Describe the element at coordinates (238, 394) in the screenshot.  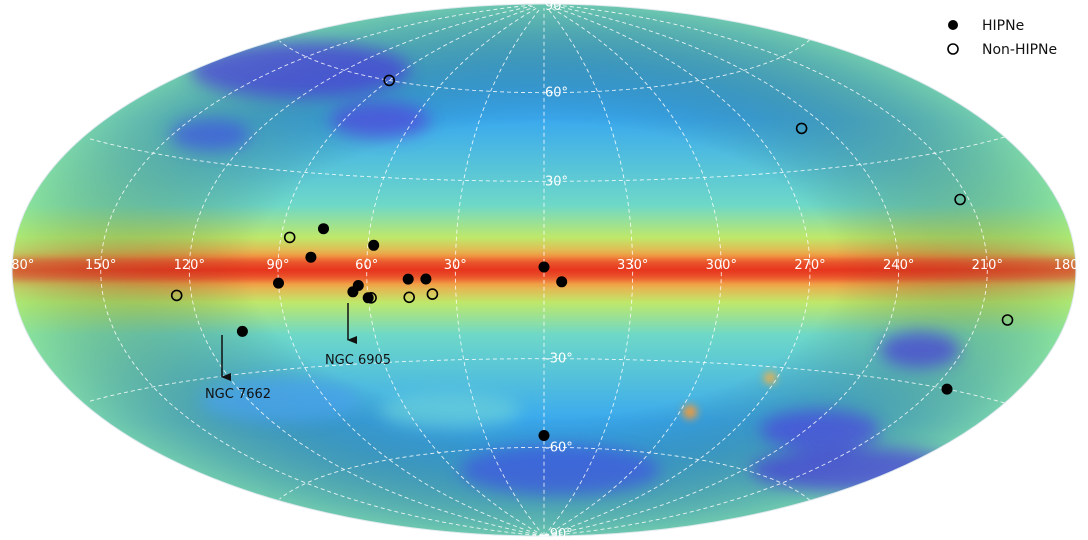
I see `ngc7662-label: NGC 7662` at that location.